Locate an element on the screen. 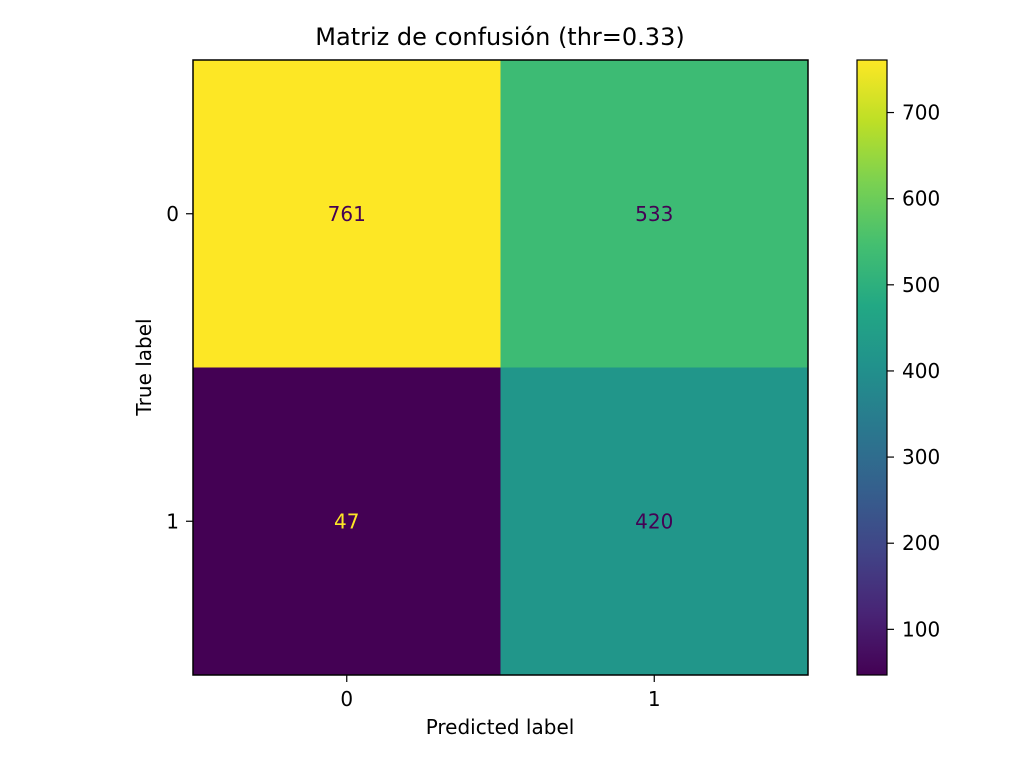 The height and width of the screenshot is (768, 1024). colorbar-tick-label: 600 is located at coordinates (921, 199).